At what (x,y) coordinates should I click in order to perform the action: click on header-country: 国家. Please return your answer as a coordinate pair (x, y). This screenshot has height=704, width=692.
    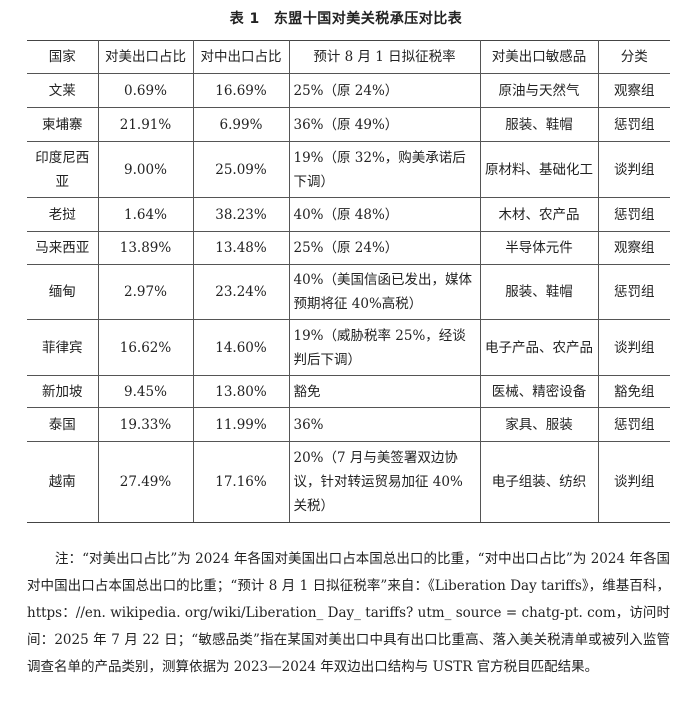
    Looking at the image, I should click on (63, 57).